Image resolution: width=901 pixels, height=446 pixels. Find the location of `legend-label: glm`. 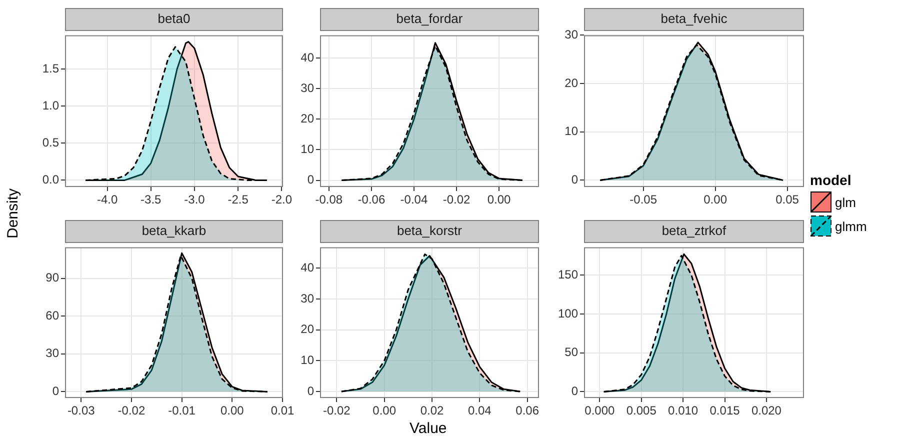

legend-label: glm is located at coordinates (845, 202).